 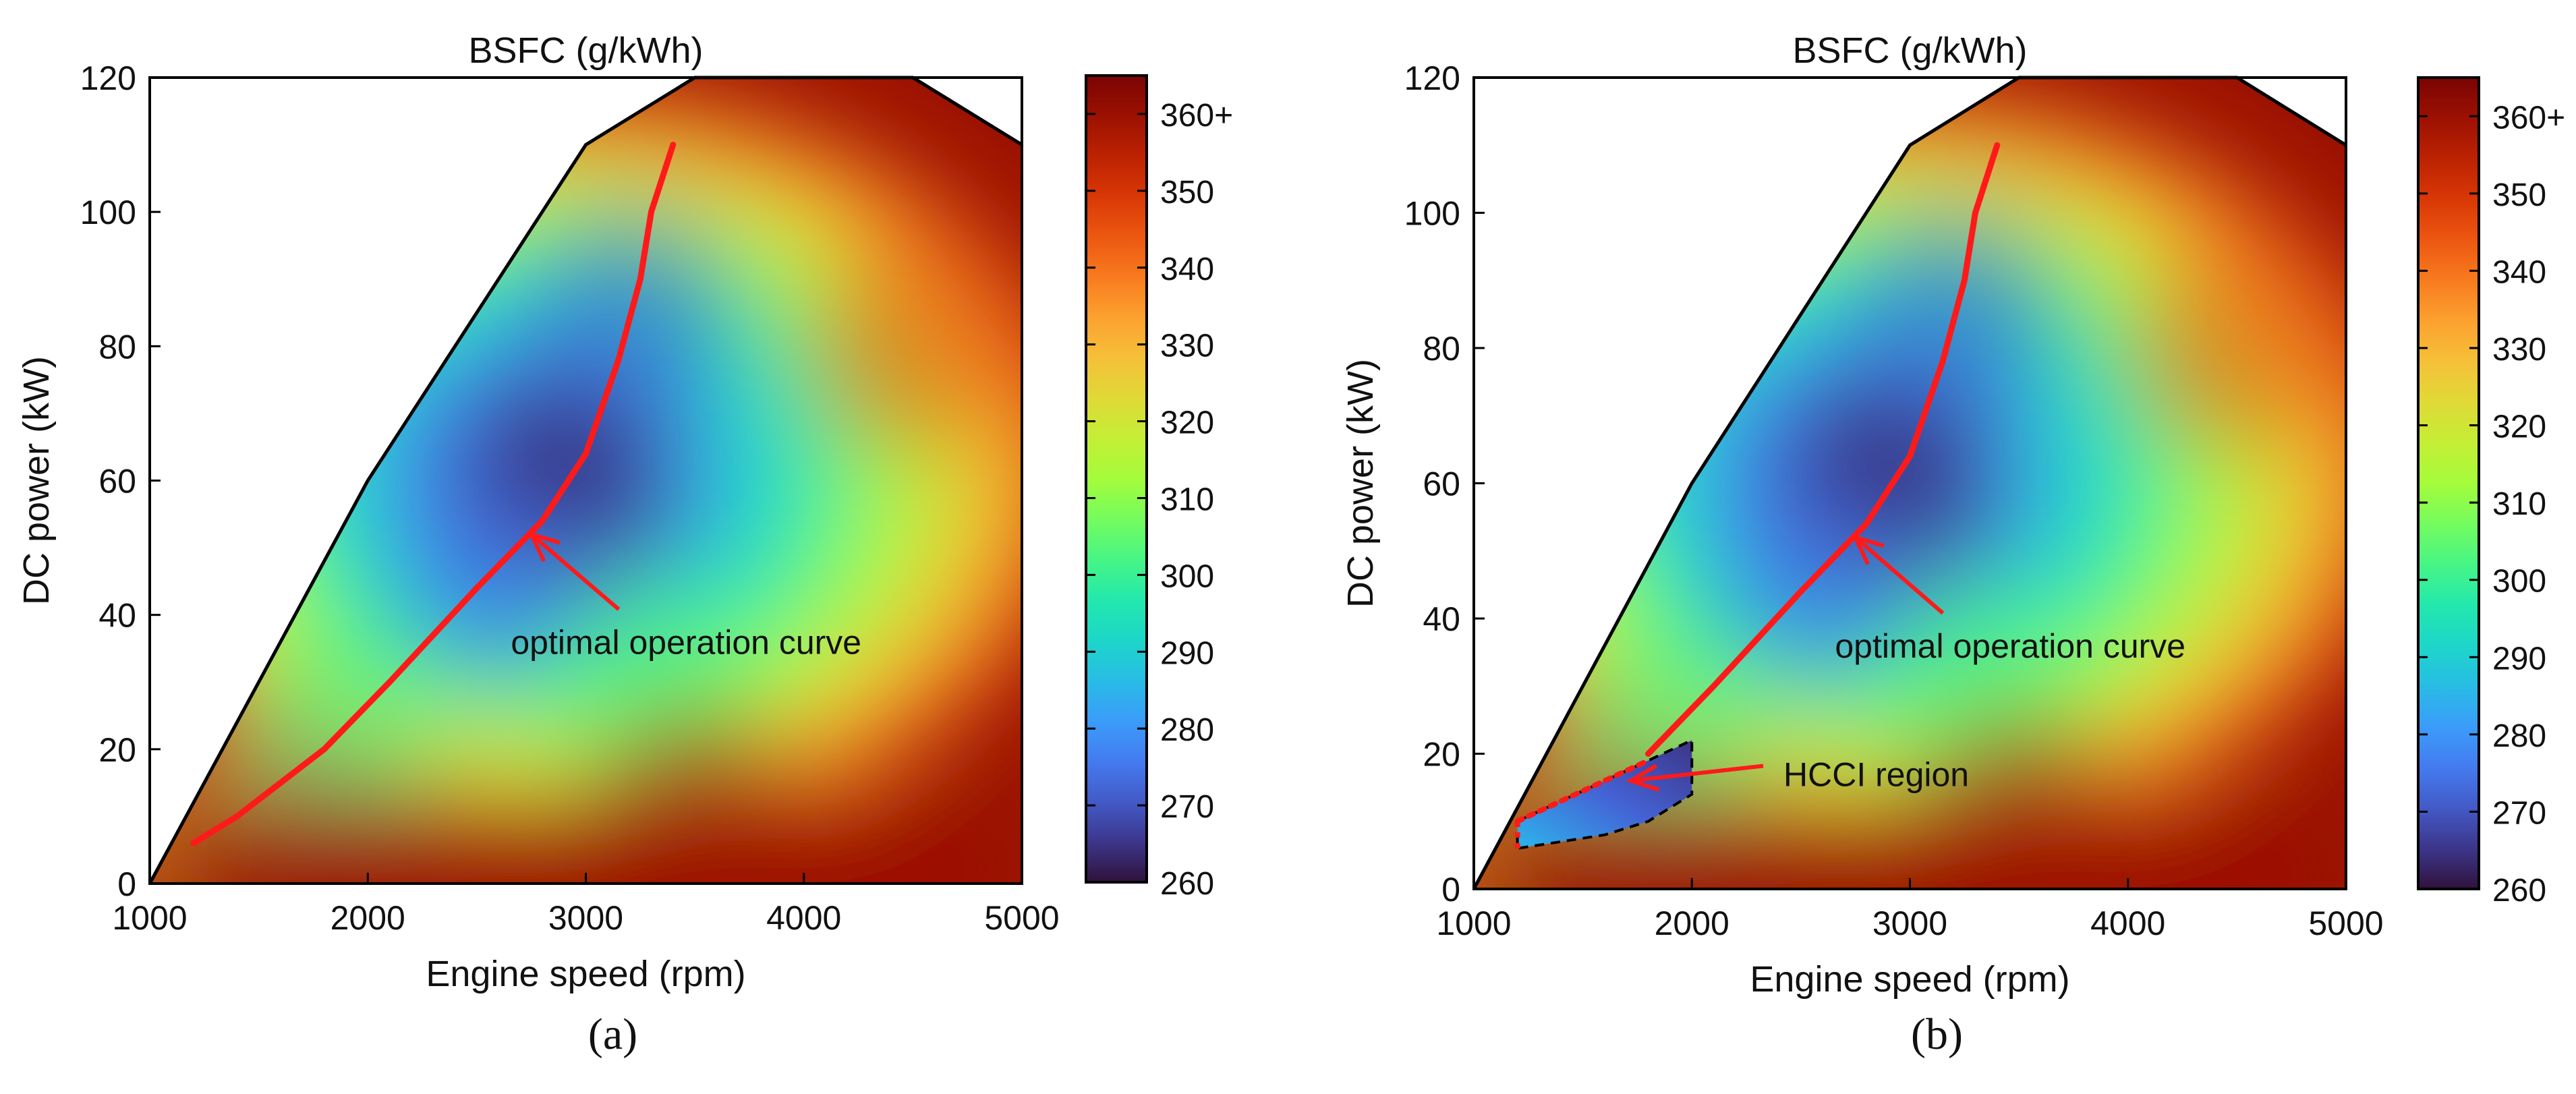 What do you see at coordinates (612, 1034) in the screenshot?
I see `panel-label: (a)` at bounding box center [612, 1034].